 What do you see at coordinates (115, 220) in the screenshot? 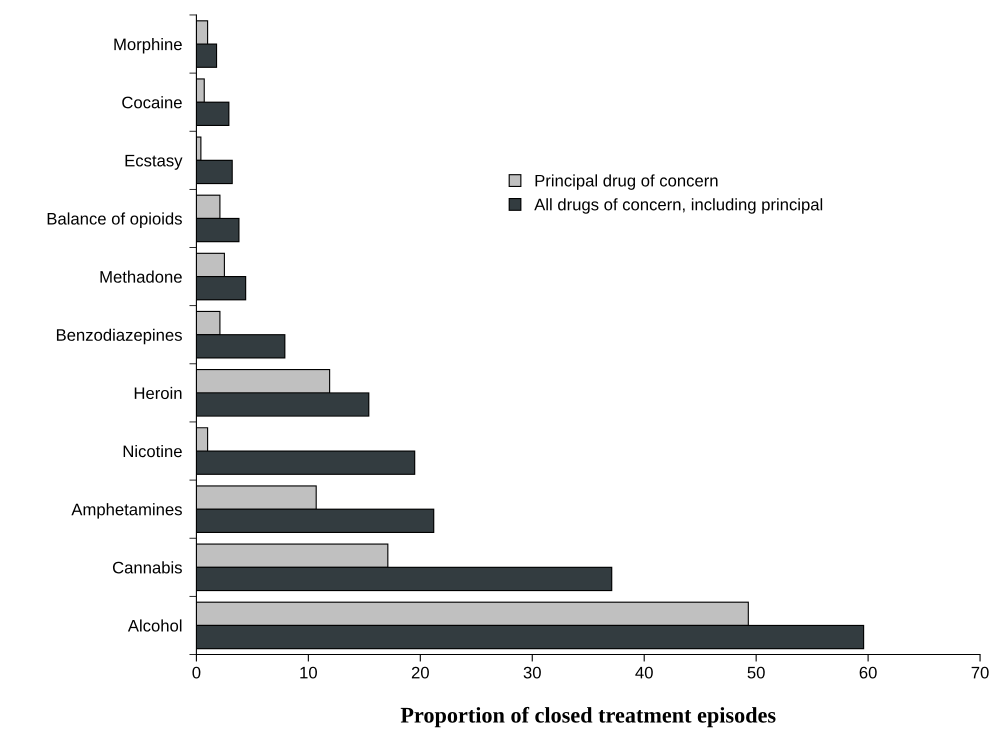
I see `y-tick-label: Balance of opioids` at bounding box center [115, 220].